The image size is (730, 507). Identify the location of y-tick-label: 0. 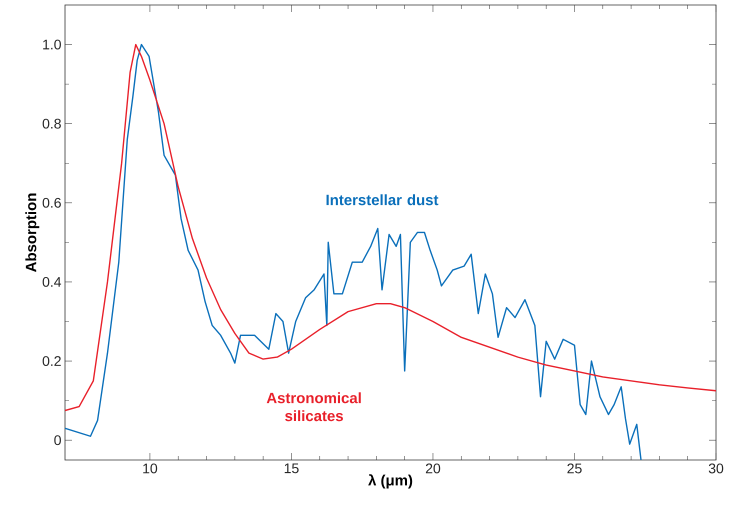
(57, 440).